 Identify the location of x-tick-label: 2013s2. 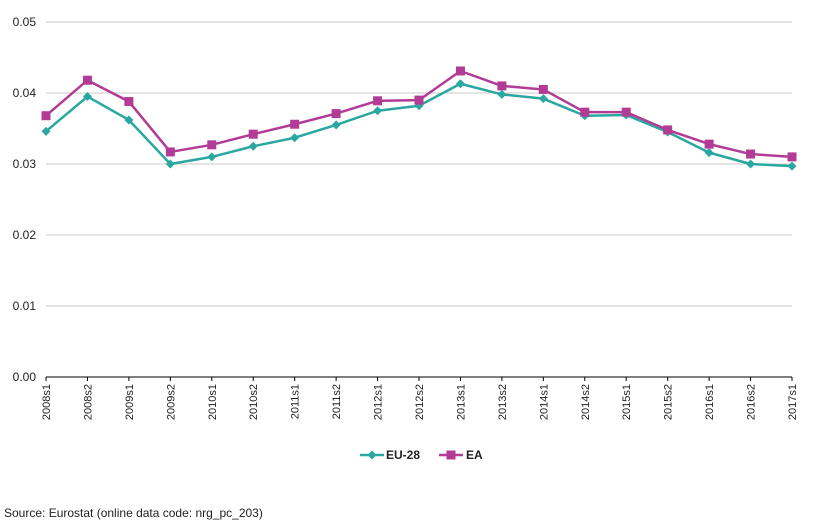
(503, 402).